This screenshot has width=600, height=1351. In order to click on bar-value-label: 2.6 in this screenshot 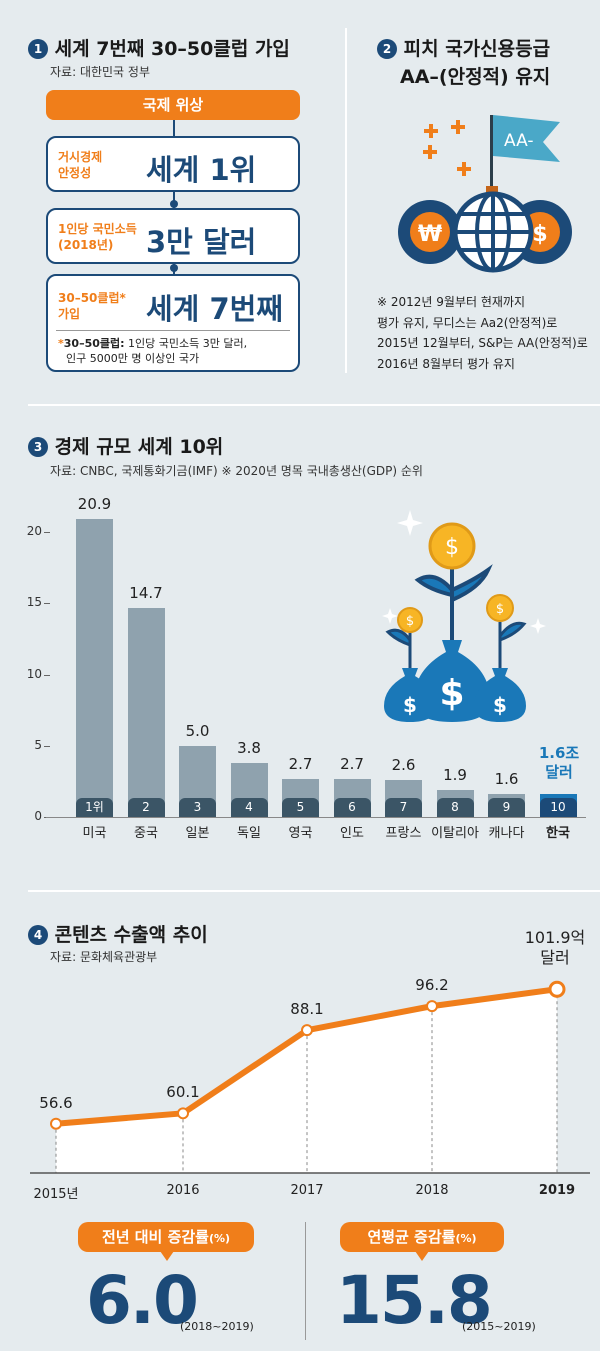, I will do `click(403, 764)`.